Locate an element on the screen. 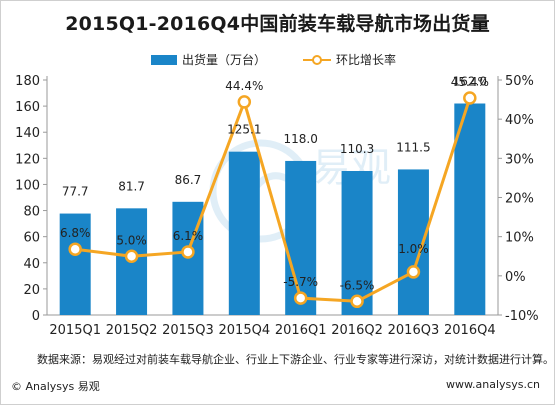 Image resolution: width=555 pixels, height=405 pixels. growth-rate-label: 44.4% is located at coordinates (244, 86).